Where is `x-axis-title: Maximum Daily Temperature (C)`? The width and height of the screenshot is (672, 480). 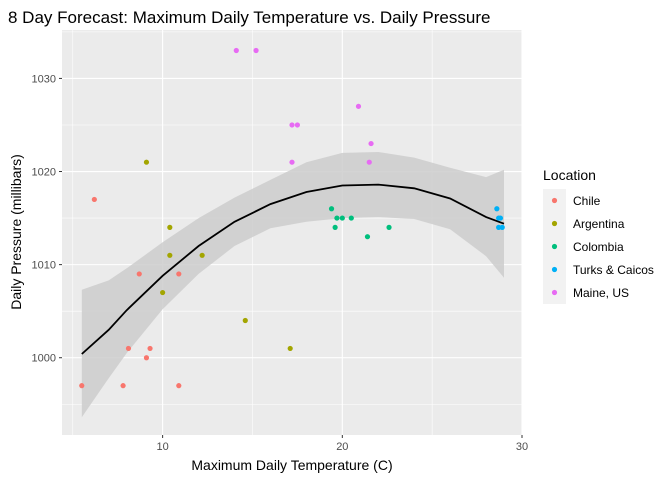 x-axis-title: Maximum Daily Temperature (C) is located at coordinates (291, 465).